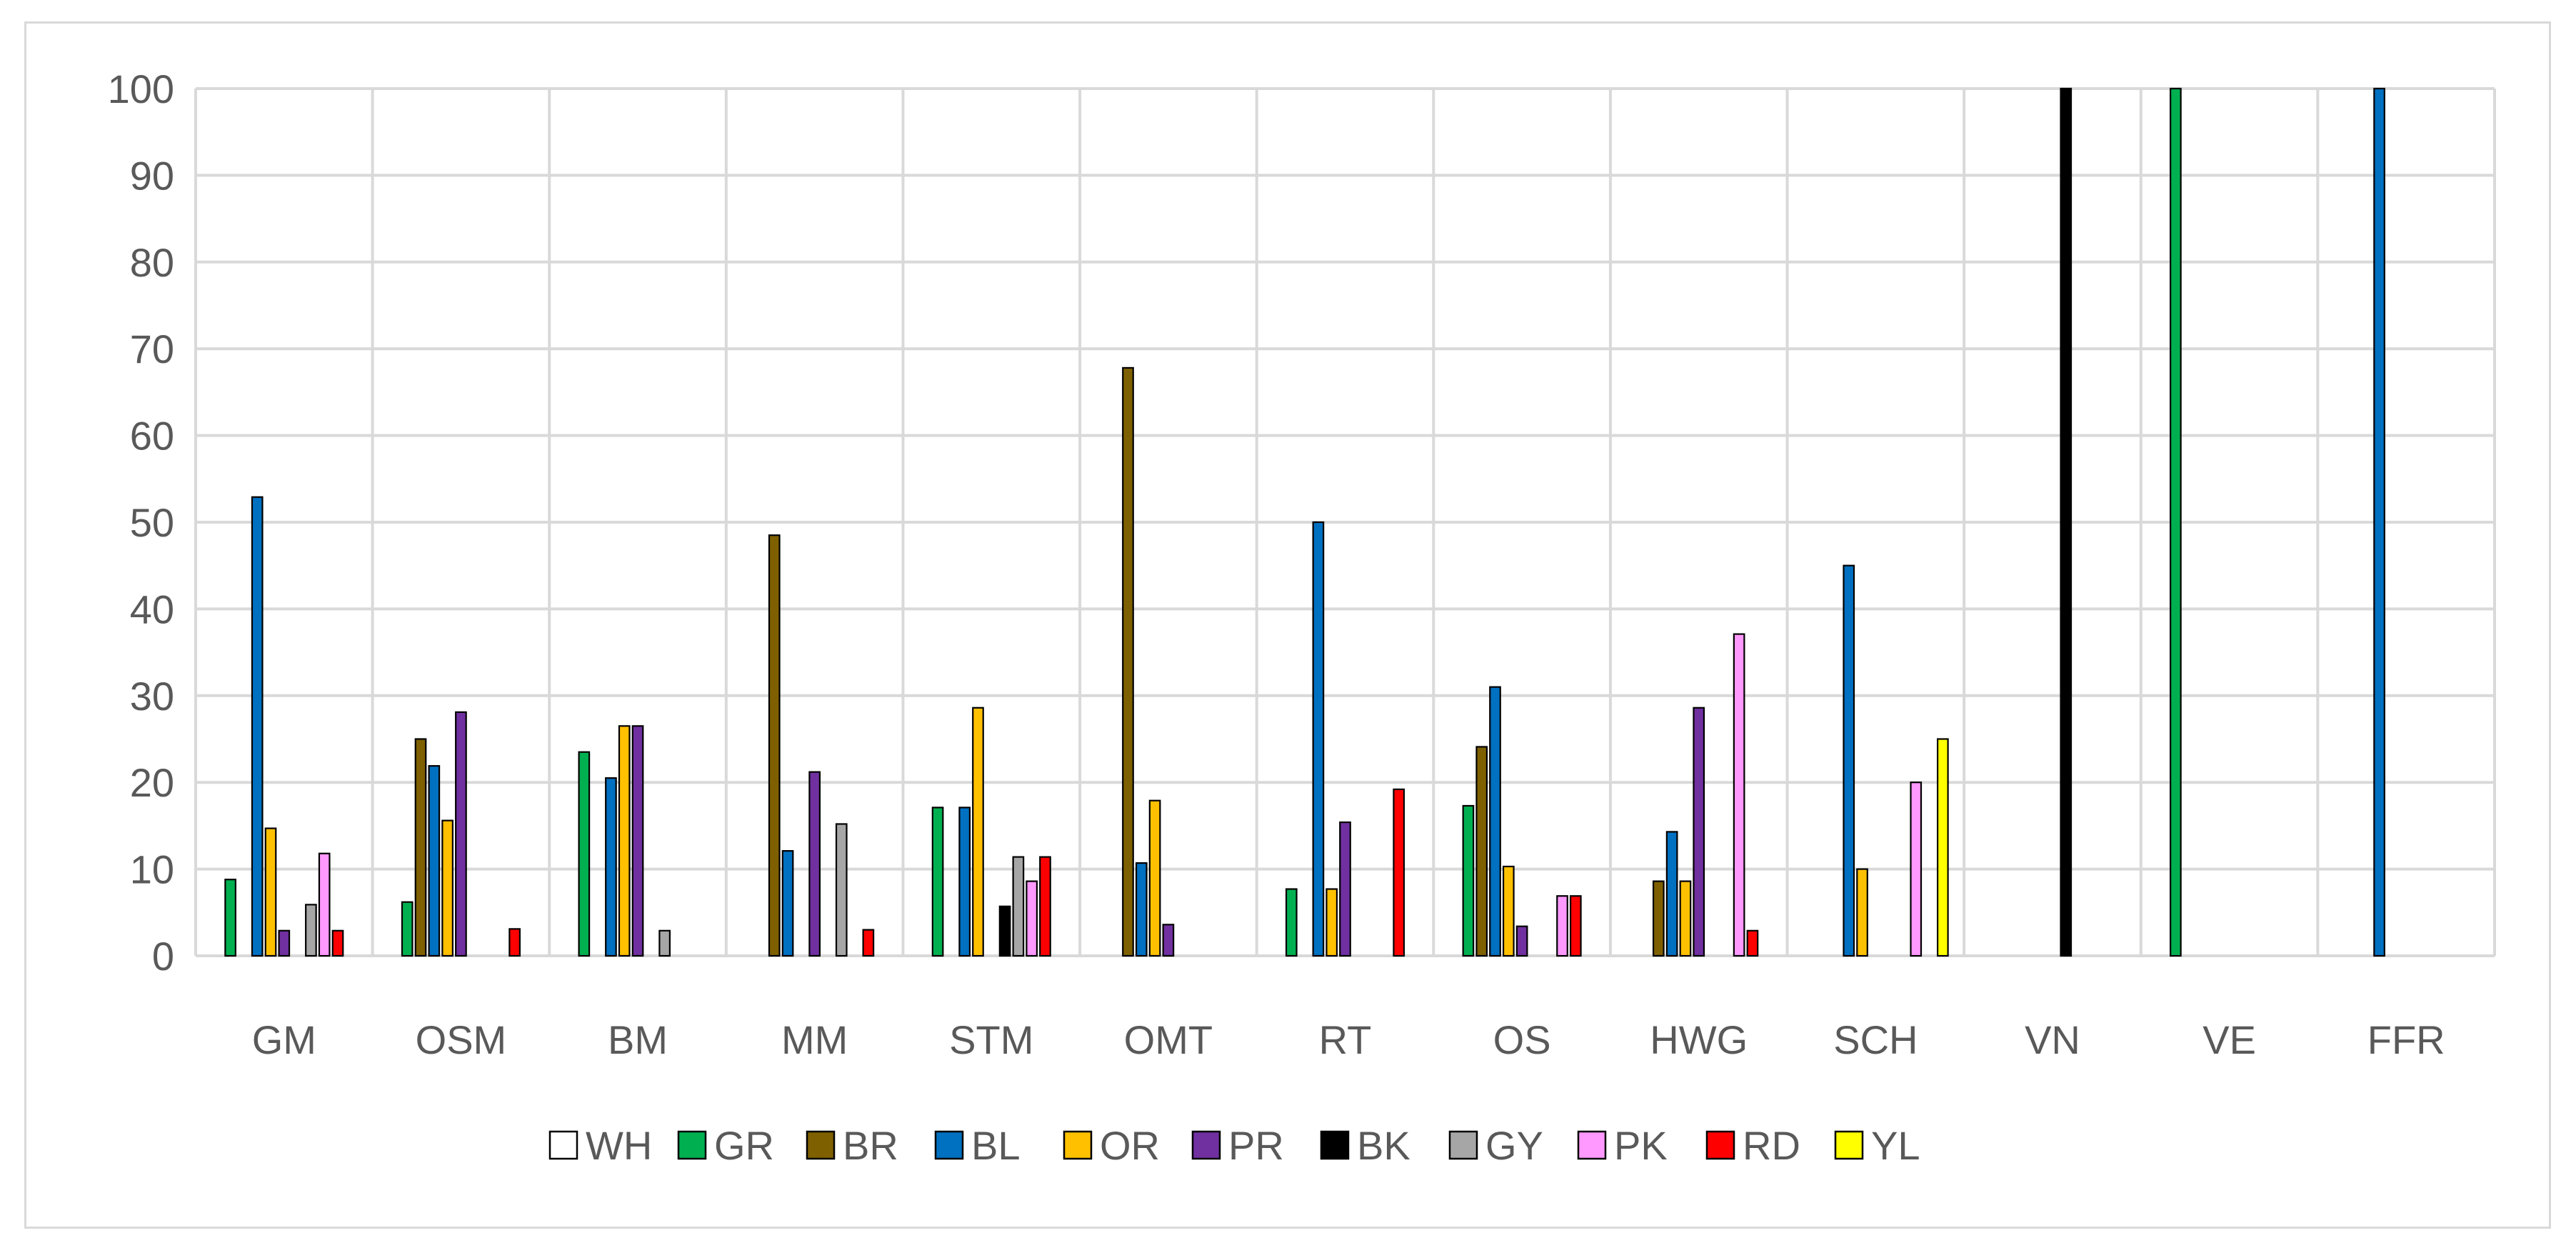  I want to click on bar-pr-gm, so click(284, 943).